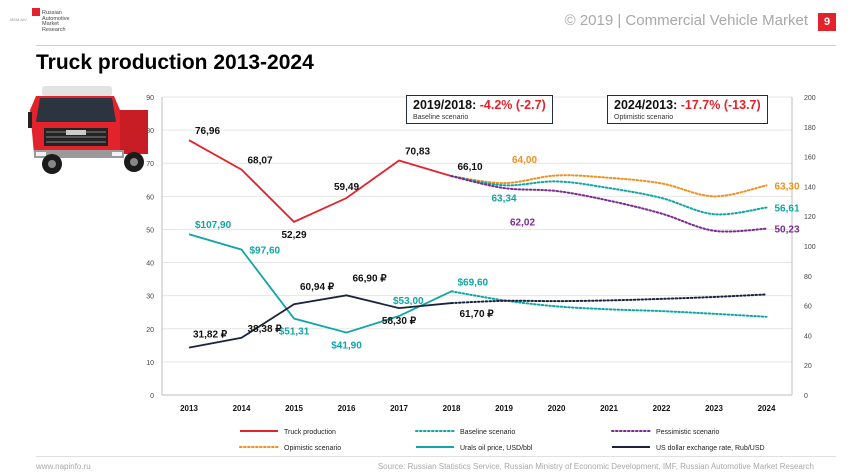 This screenshot has width=850, height=475. I want to click on callout-period: 2019/2018:, so click(446, 105).